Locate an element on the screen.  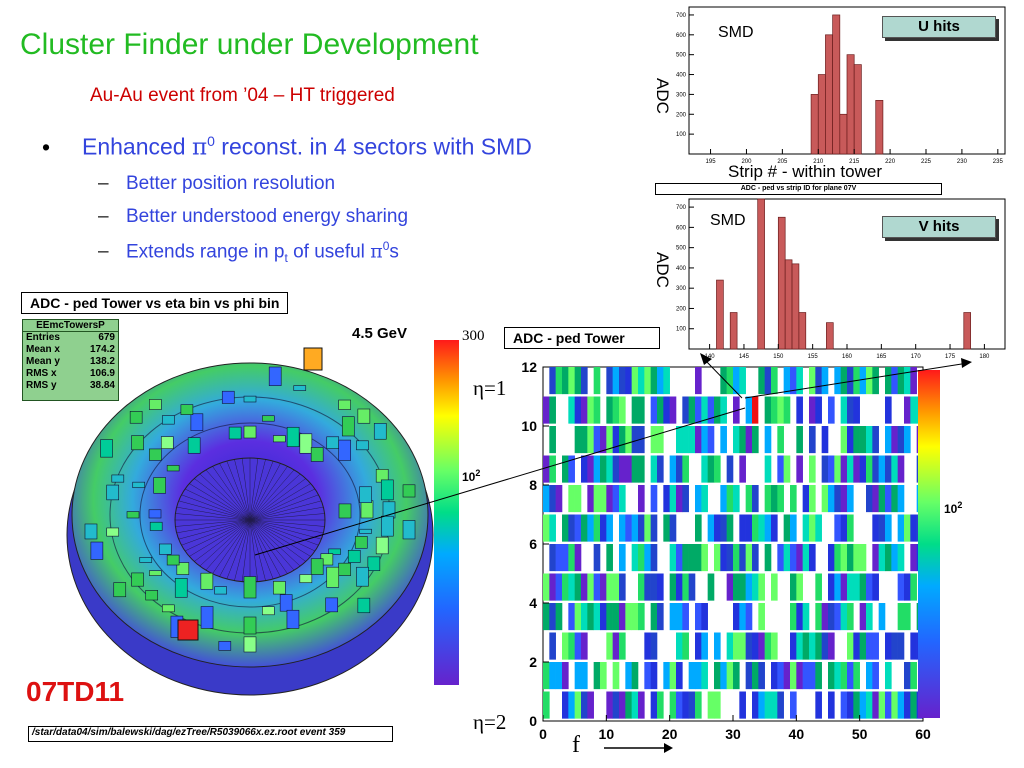
y-tick-label: 12 is located at coordinates (529, 367).